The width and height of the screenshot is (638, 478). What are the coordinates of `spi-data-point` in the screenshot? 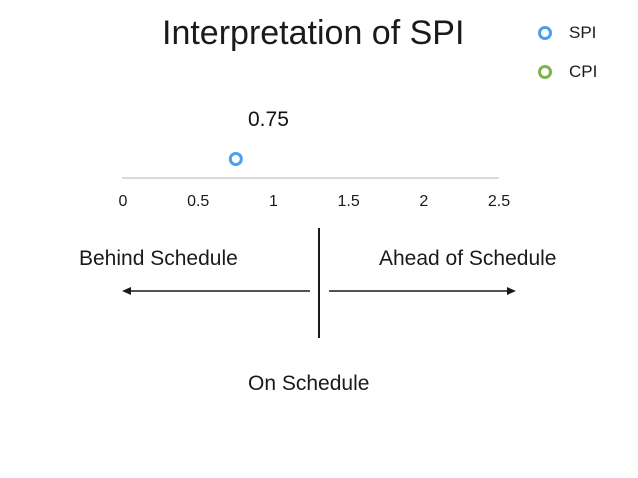 It's located at (235, 159).